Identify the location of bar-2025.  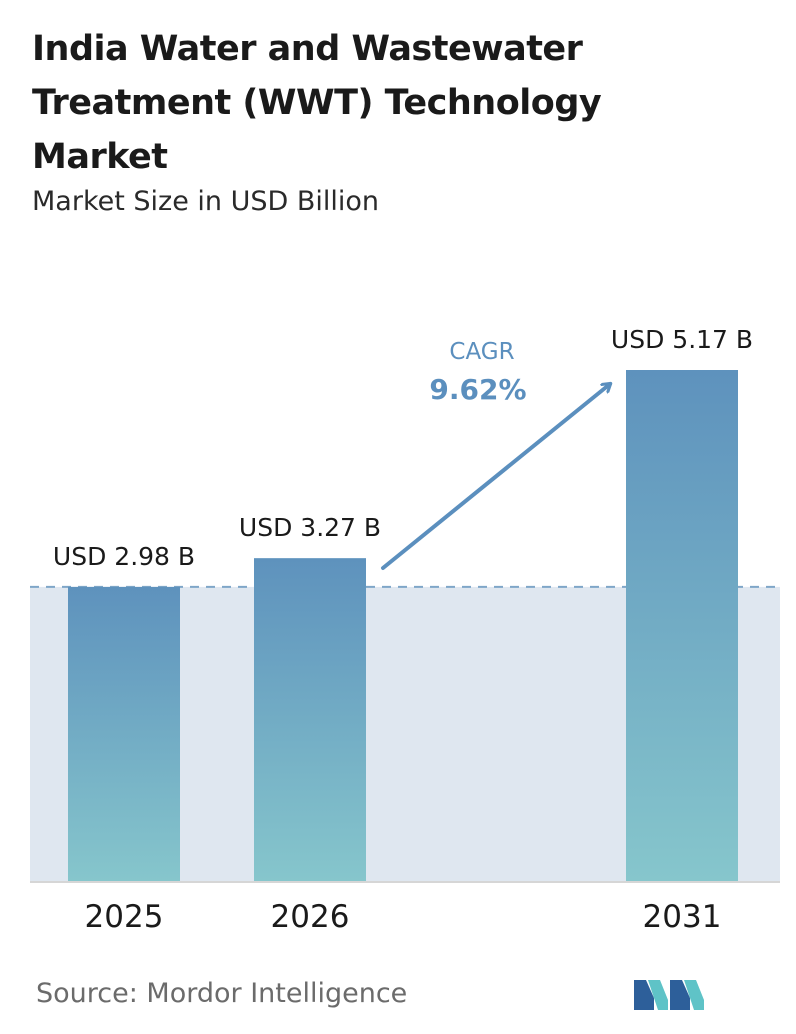
(124, 734).